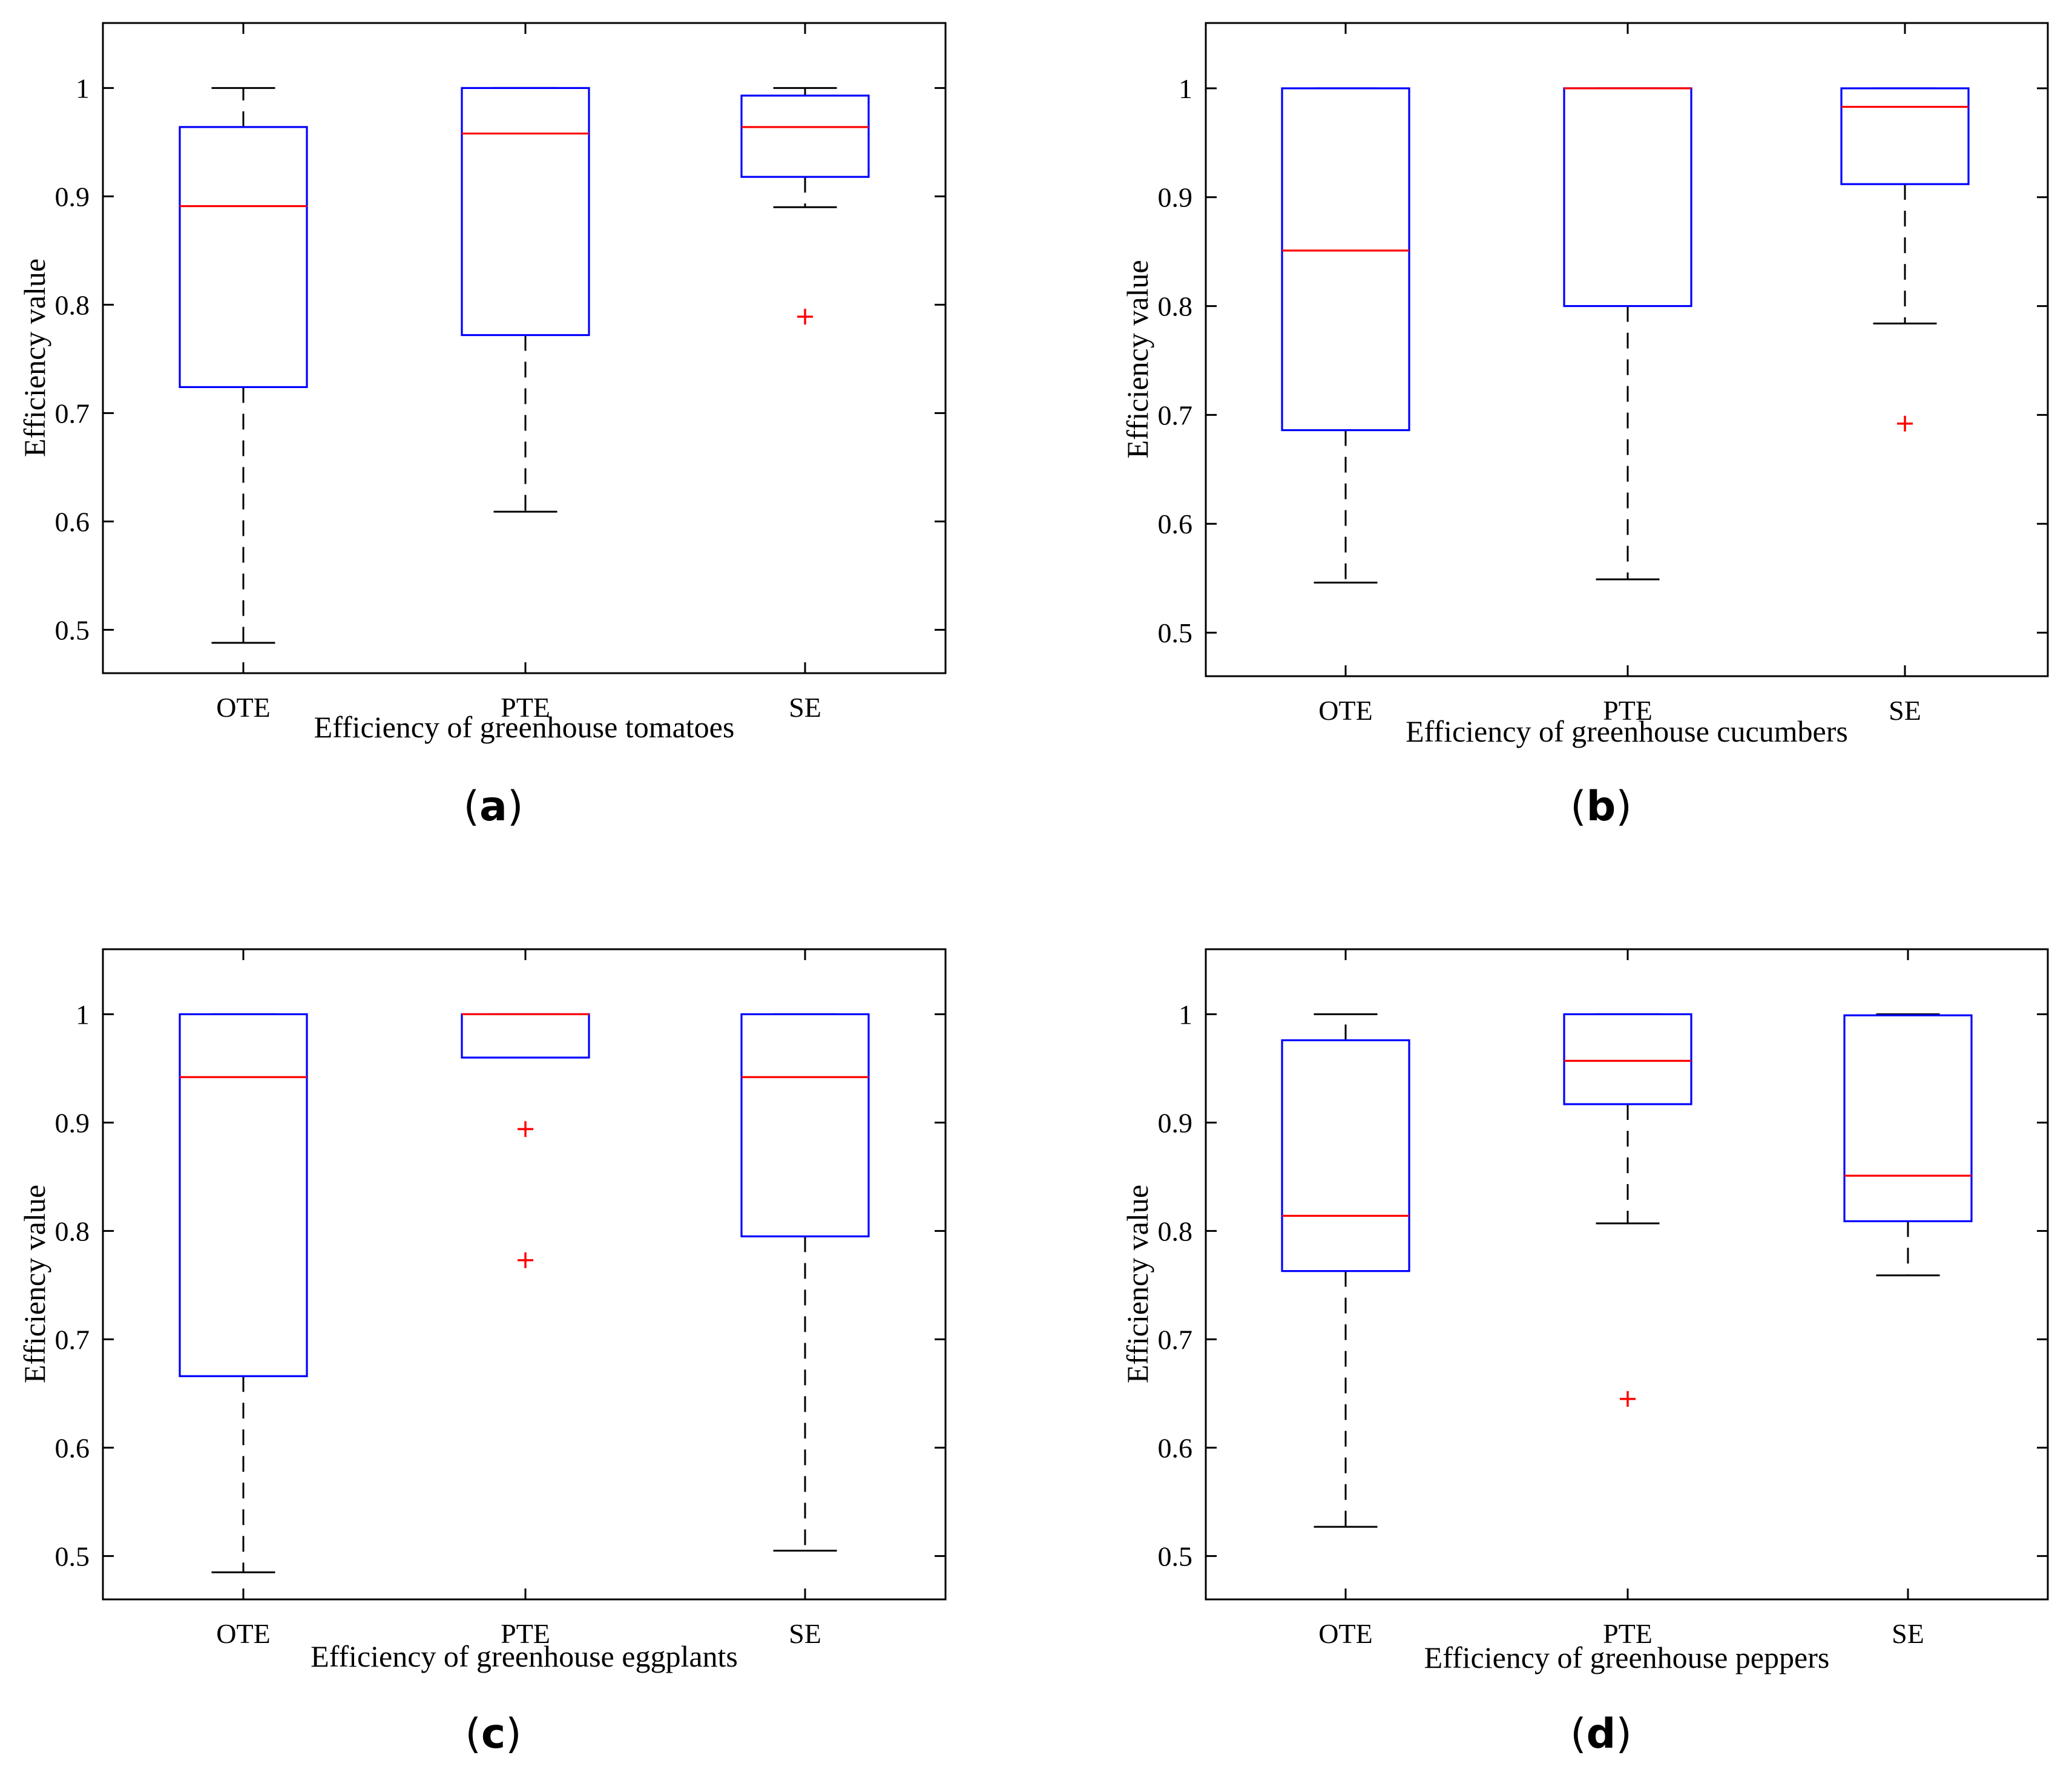 The width and height of the screenshot is (2072, 1781). Describe the element at coordinates (1601, 1734) in the screenshot. I see `panel-label: (d)` at that location.